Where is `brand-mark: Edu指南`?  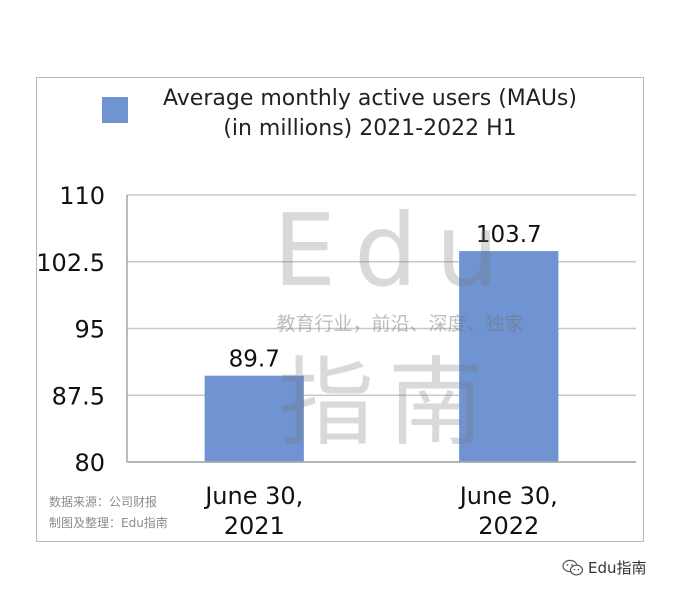
brand-mark: Edu指南 is located at coordinates (604, 567).